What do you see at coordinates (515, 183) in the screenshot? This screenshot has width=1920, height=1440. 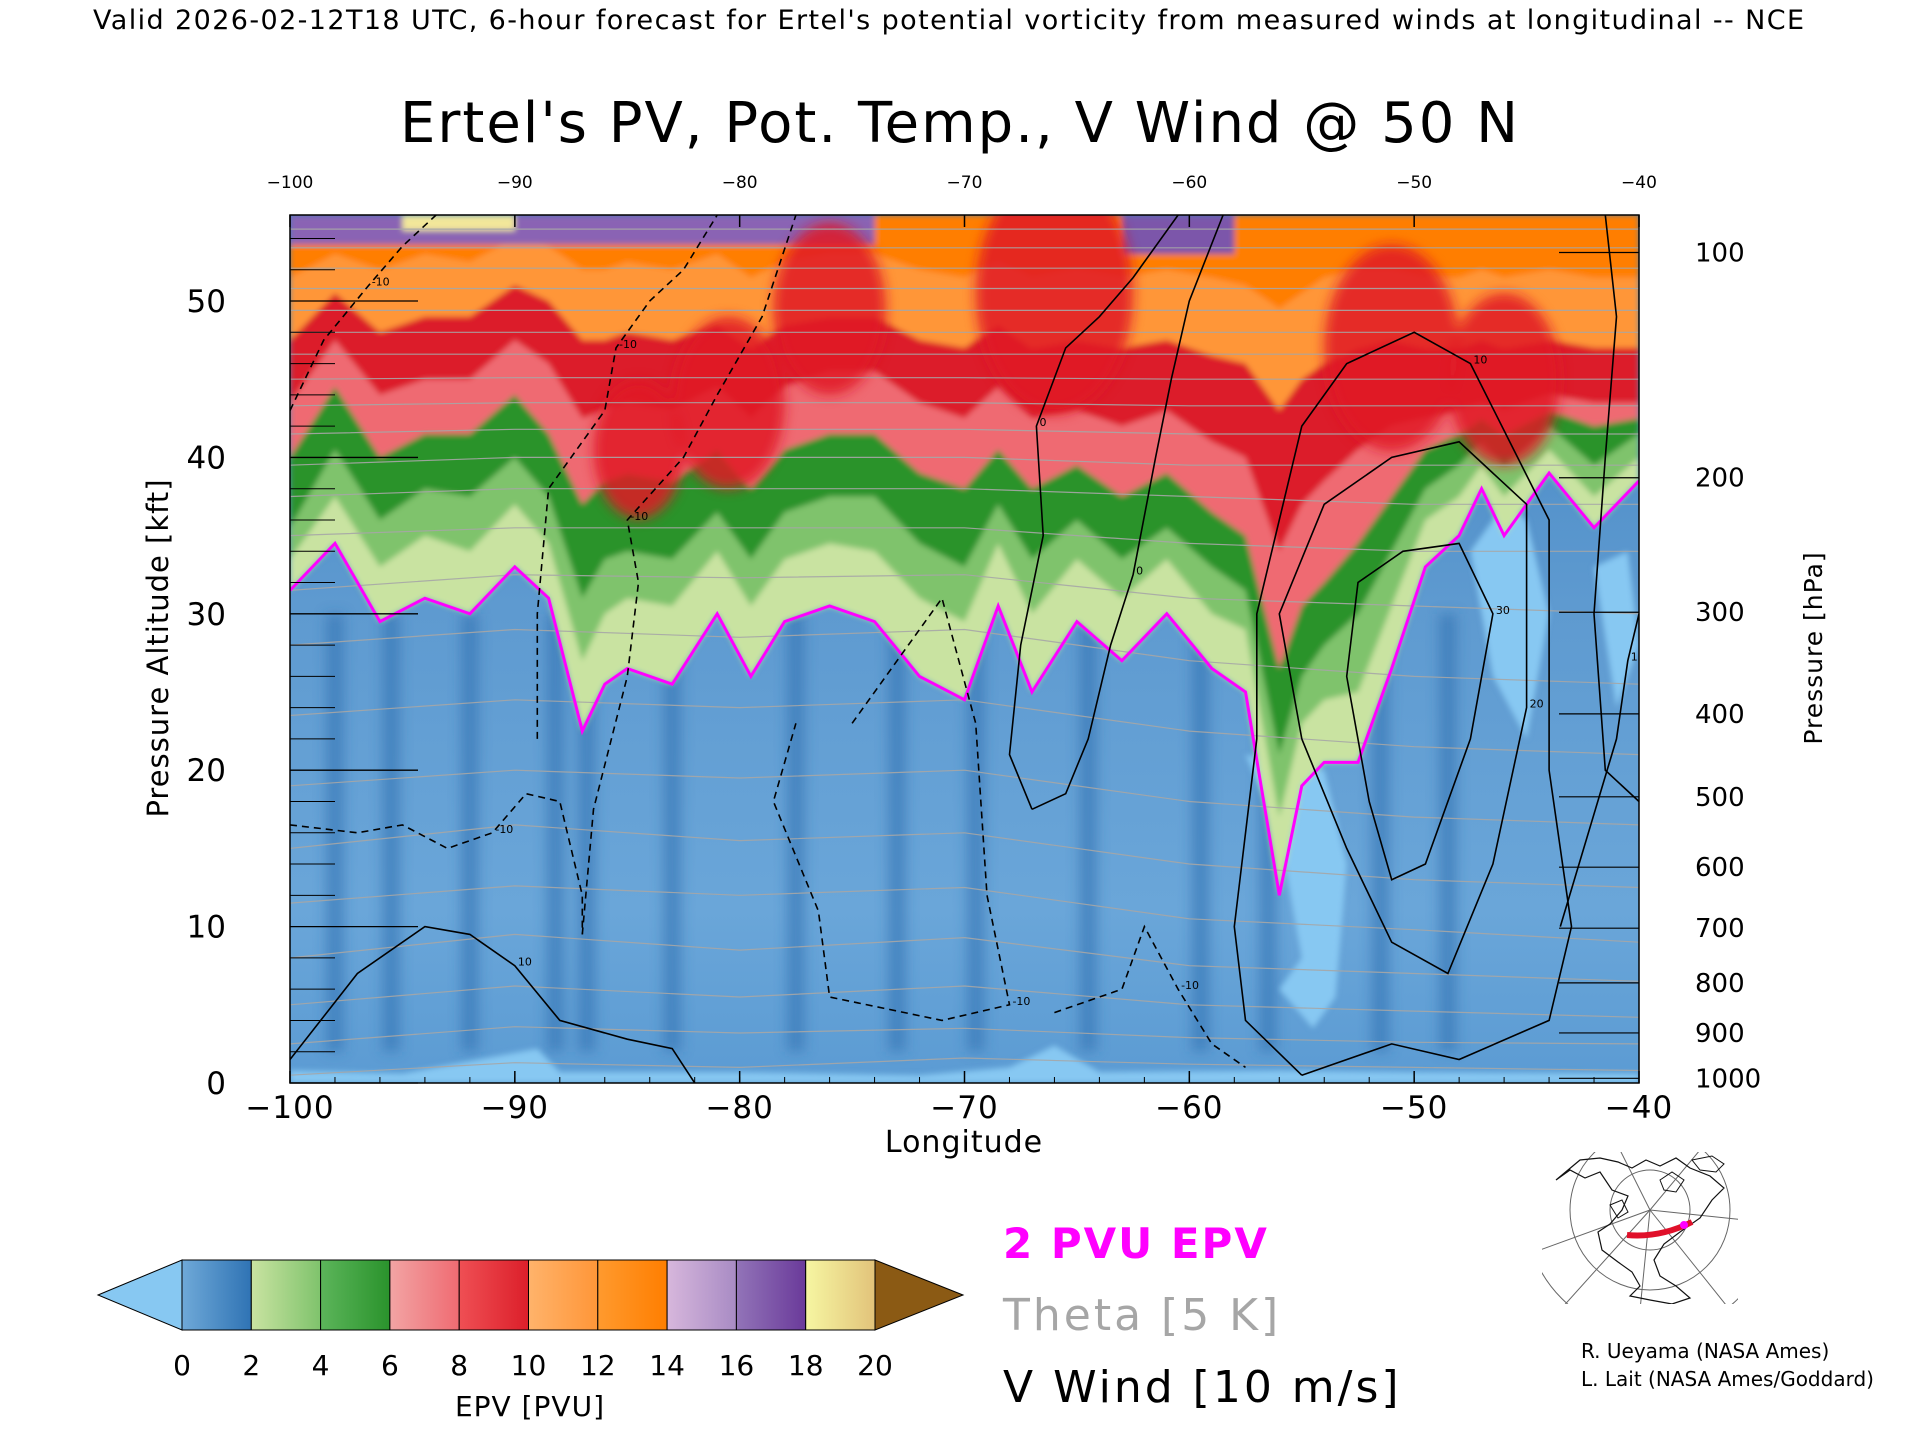 I see `top-tick-label: −90` at bounding box center [515, 183].